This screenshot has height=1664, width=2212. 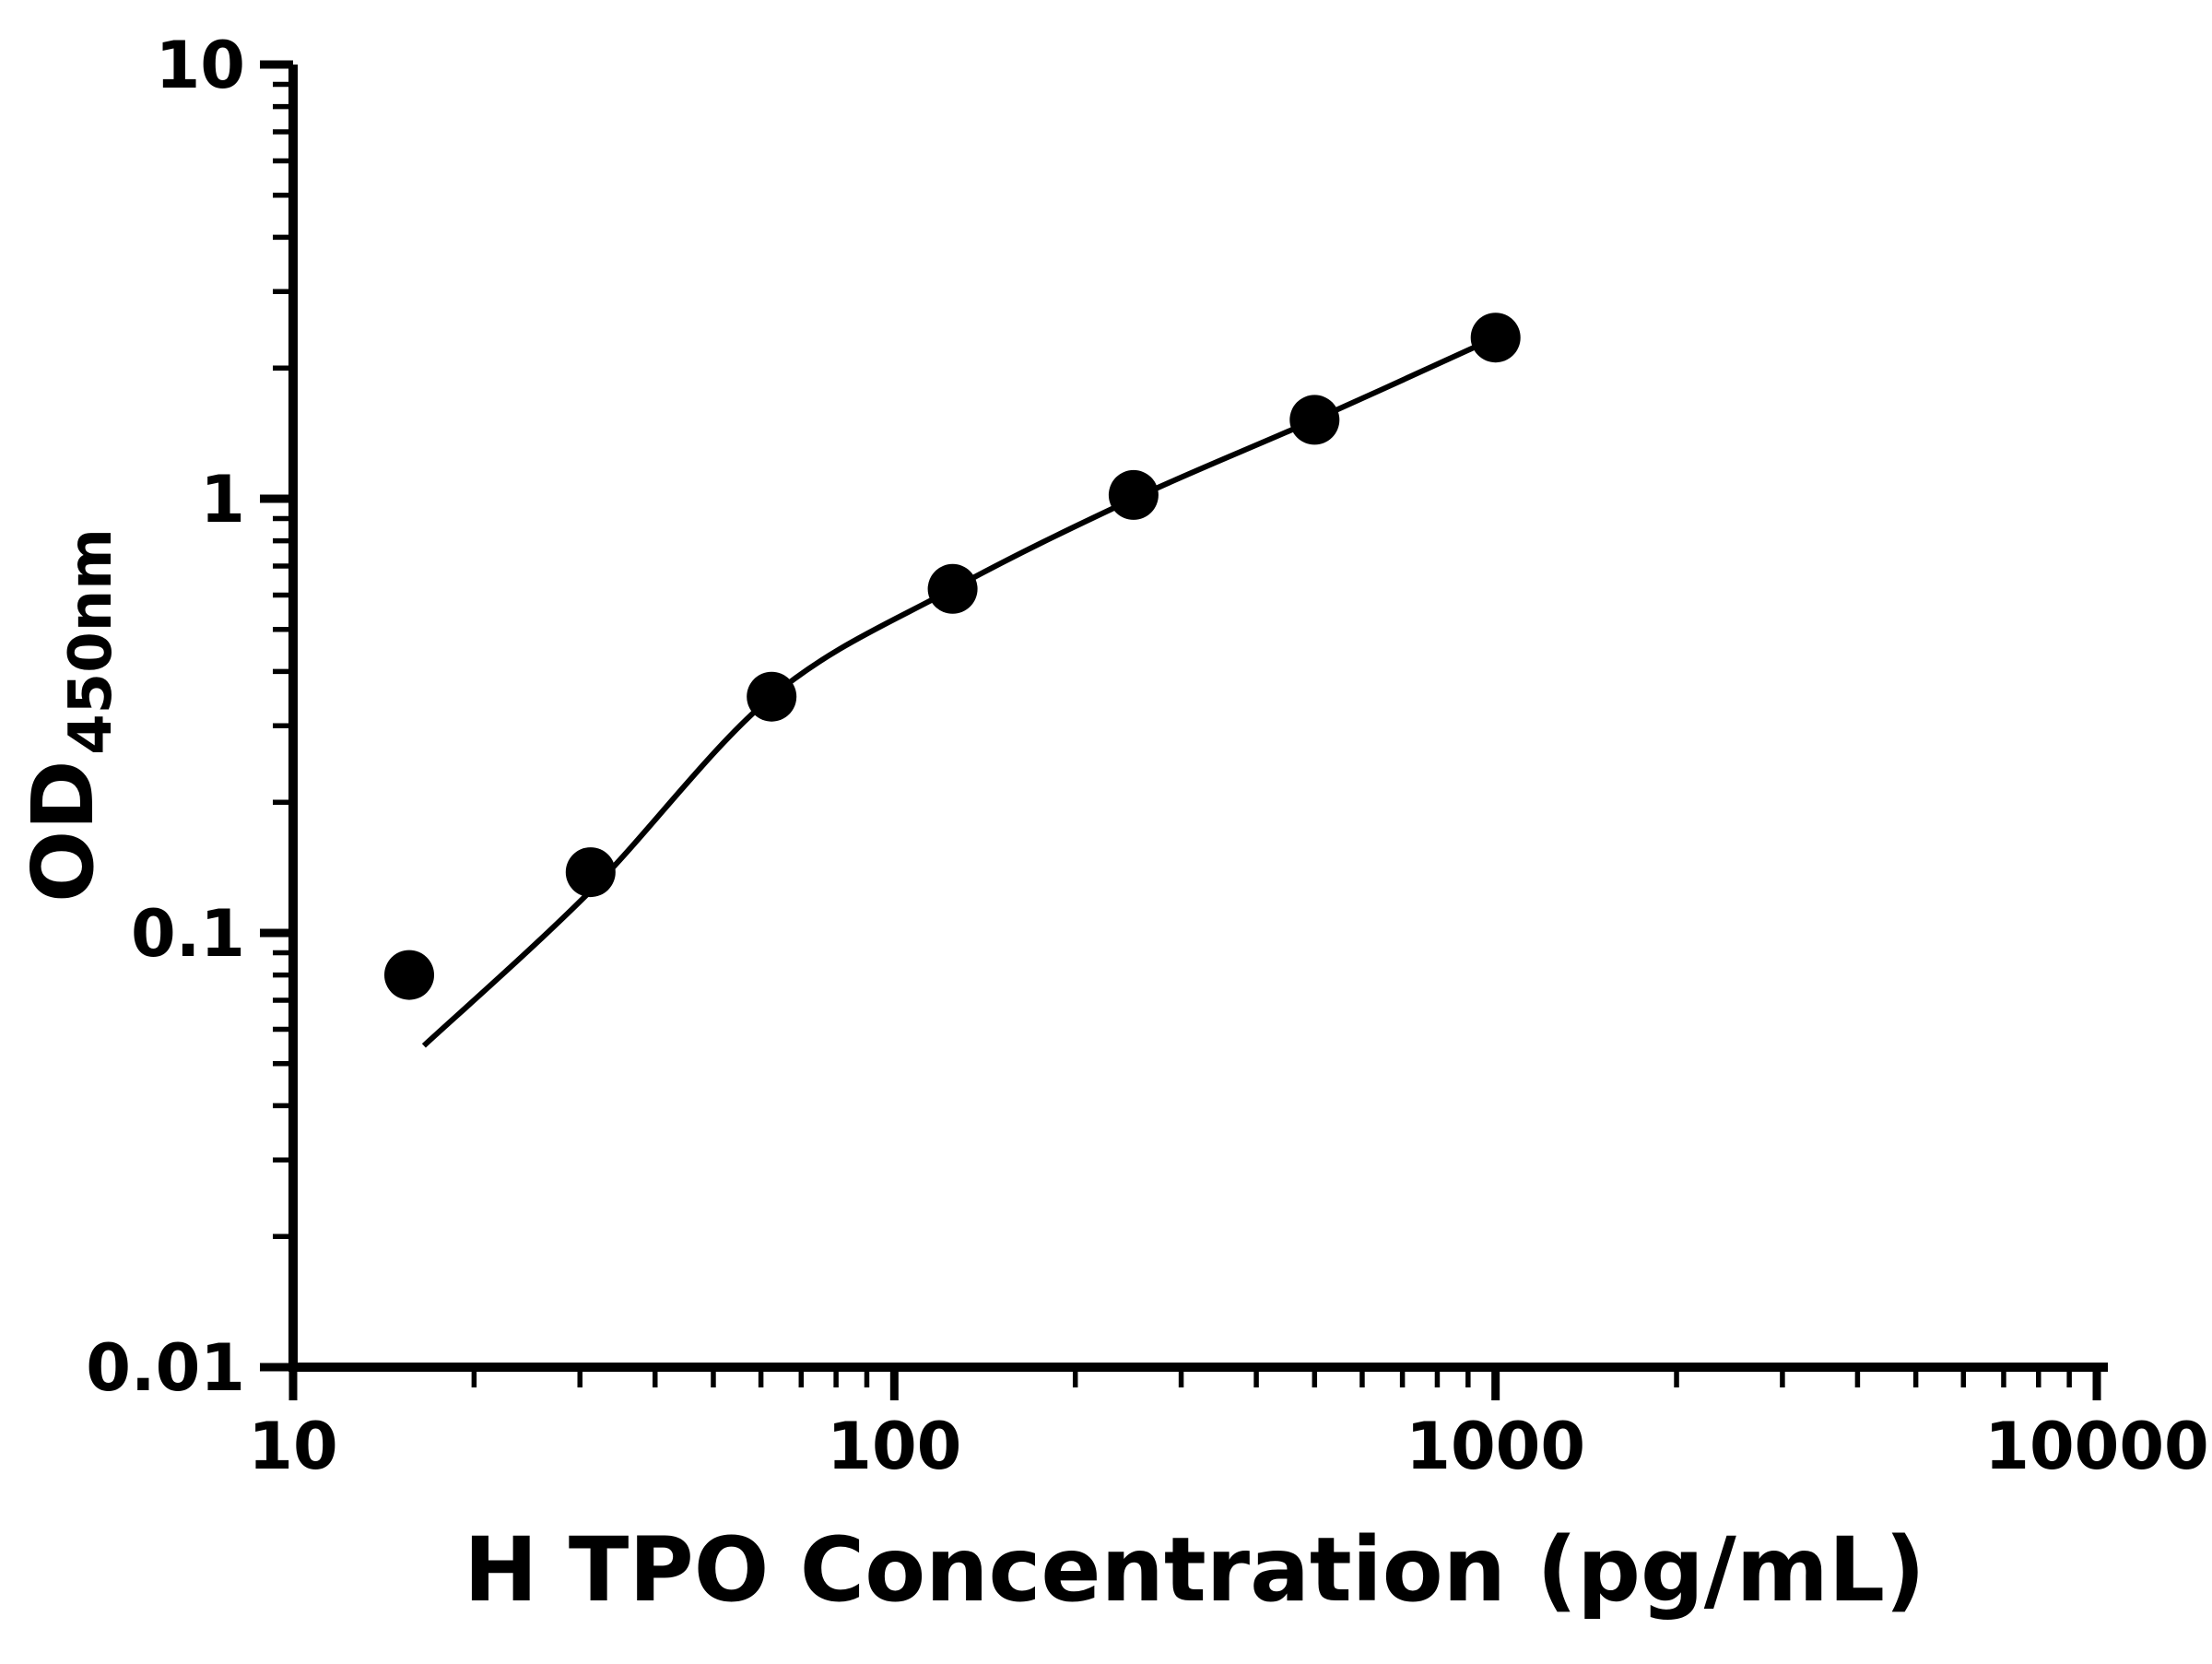 What do you see at coordinates (165, 1368) in the screenshot?
I see `y-tick-label: 0.01` at bounding box center [165, 1368].